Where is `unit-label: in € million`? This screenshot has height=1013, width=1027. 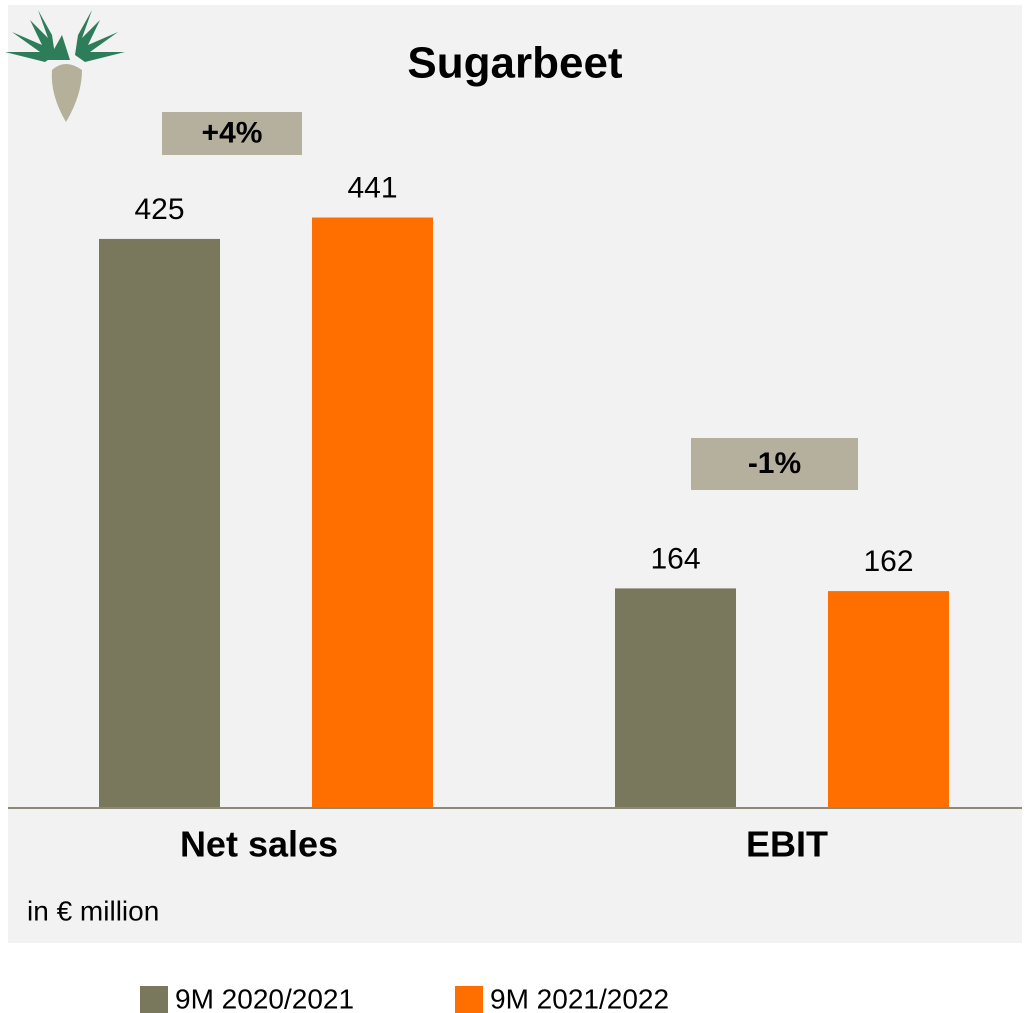 unit-label: in € million is located at coordinates (93, 910).